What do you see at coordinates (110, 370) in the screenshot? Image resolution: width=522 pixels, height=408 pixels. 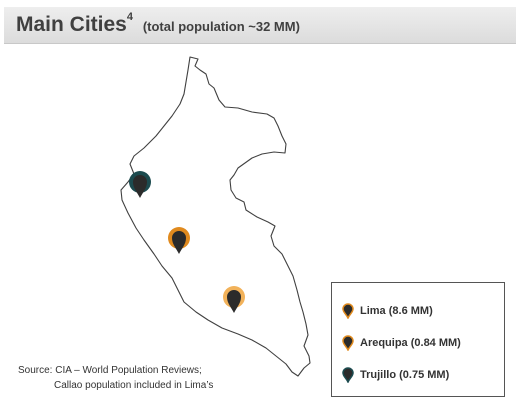 I see `source-line-1: Source: CIA – World Population Reviews;` at bounding box center [110, 370].